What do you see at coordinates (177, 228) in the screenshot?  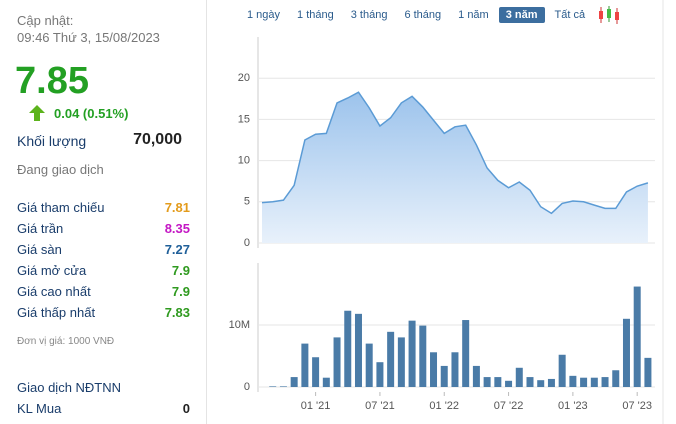 I see `stat-value: 8.35` at bounding box center [177, 228].